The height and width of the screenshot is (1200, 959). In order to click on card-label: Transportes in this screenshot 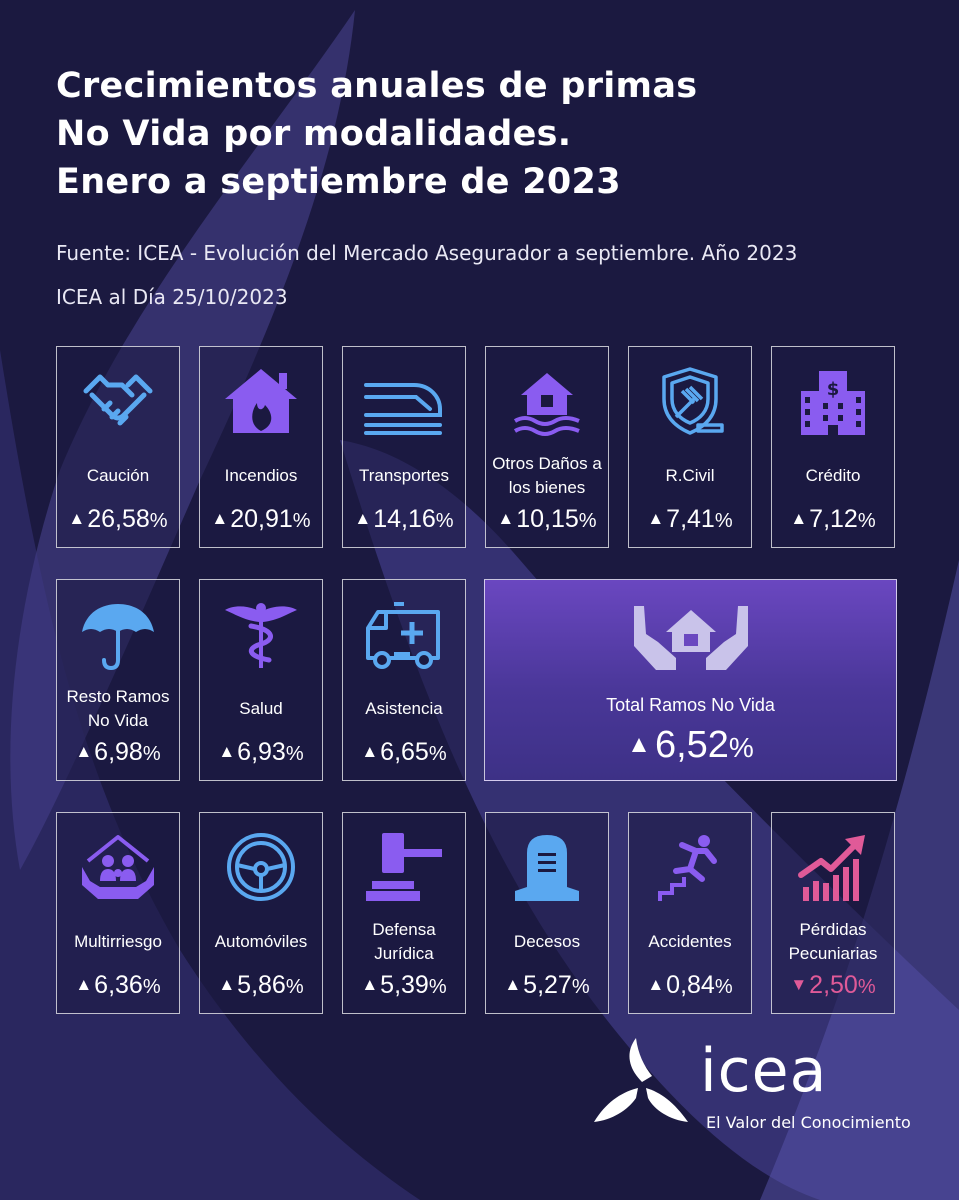, I will do `click(404, 475)`.